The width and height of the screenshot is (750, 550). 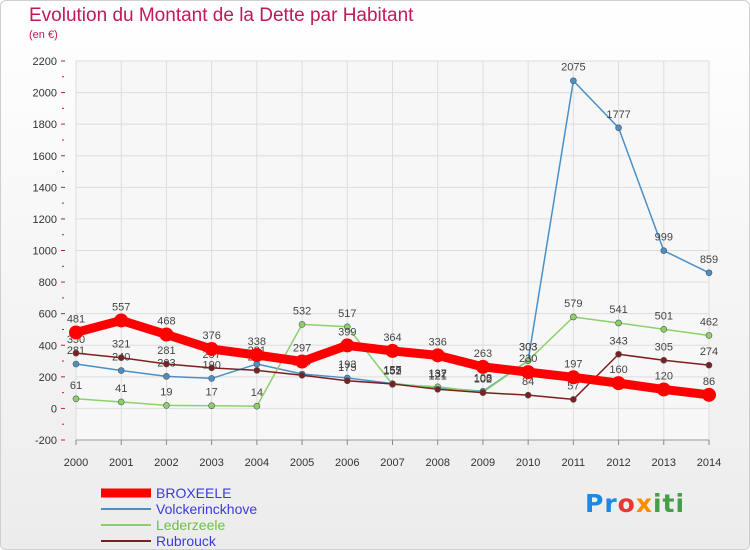 I want to click on y-tick-label: 400, so click(x=48, y=346).